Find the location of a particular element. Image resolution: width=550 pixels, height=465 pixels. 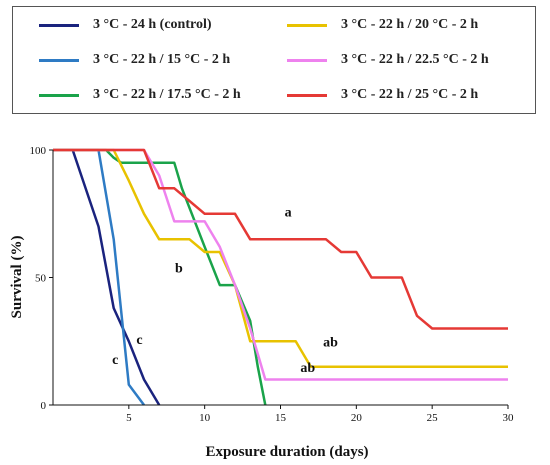

legend-item-control: 3 °C - 24 h (control) is located at coordinates (125, 25).